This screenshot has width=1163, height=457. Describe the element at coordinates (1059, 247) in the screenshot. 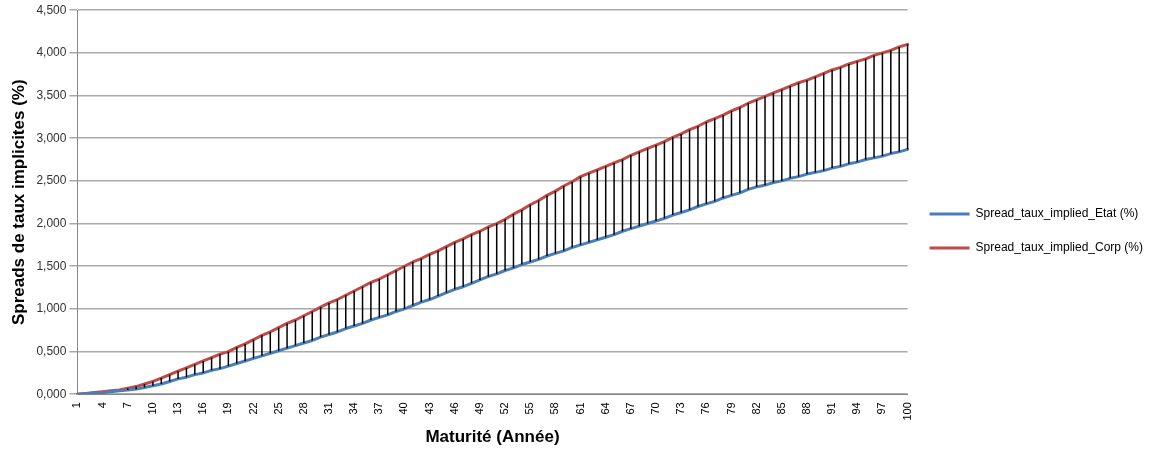

I see `legend-label: Spread_taux_implied_Corp (%)` at that location.